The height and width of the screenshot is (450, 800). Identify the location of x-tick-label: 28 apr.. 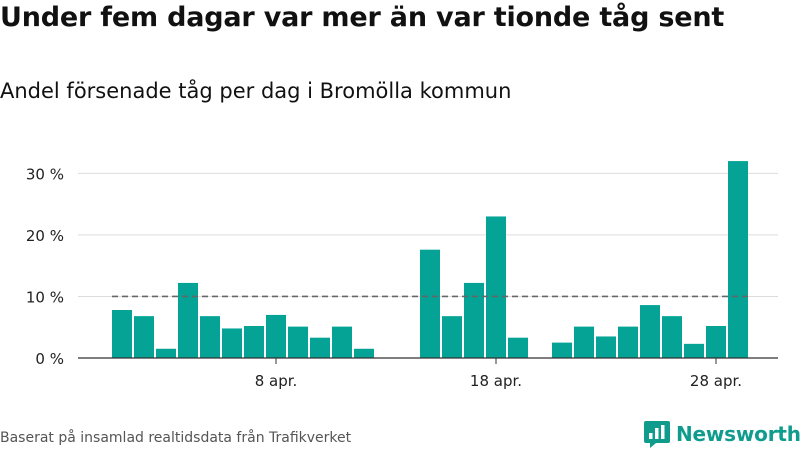
(716, 381).